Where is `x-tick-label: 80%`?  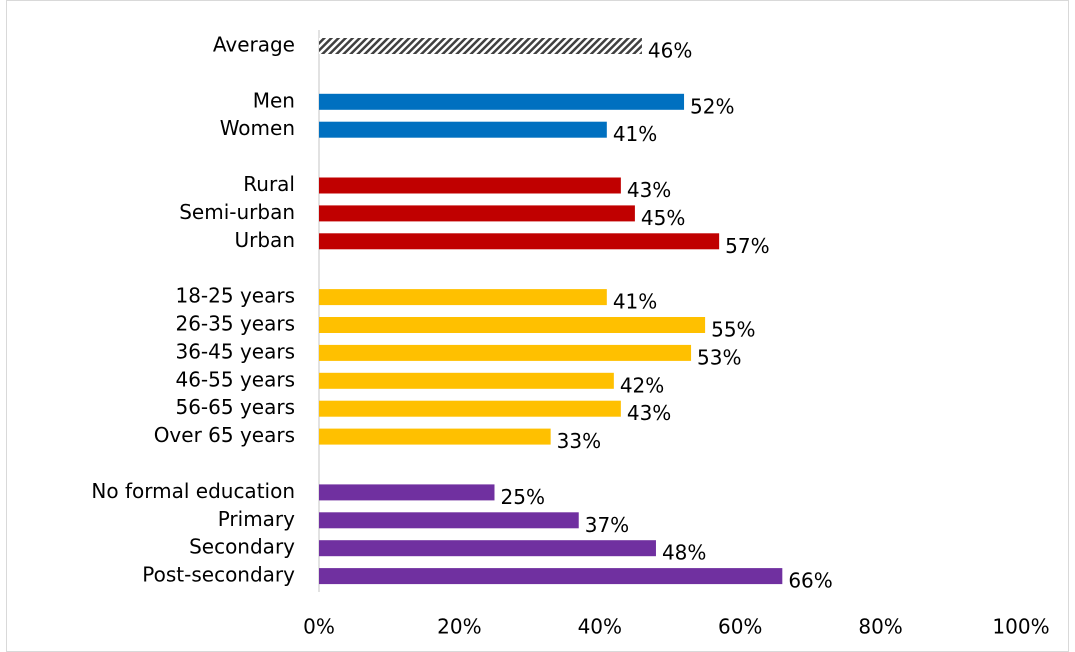
x-tick-label: 80% is located at coordinates (880, 627).